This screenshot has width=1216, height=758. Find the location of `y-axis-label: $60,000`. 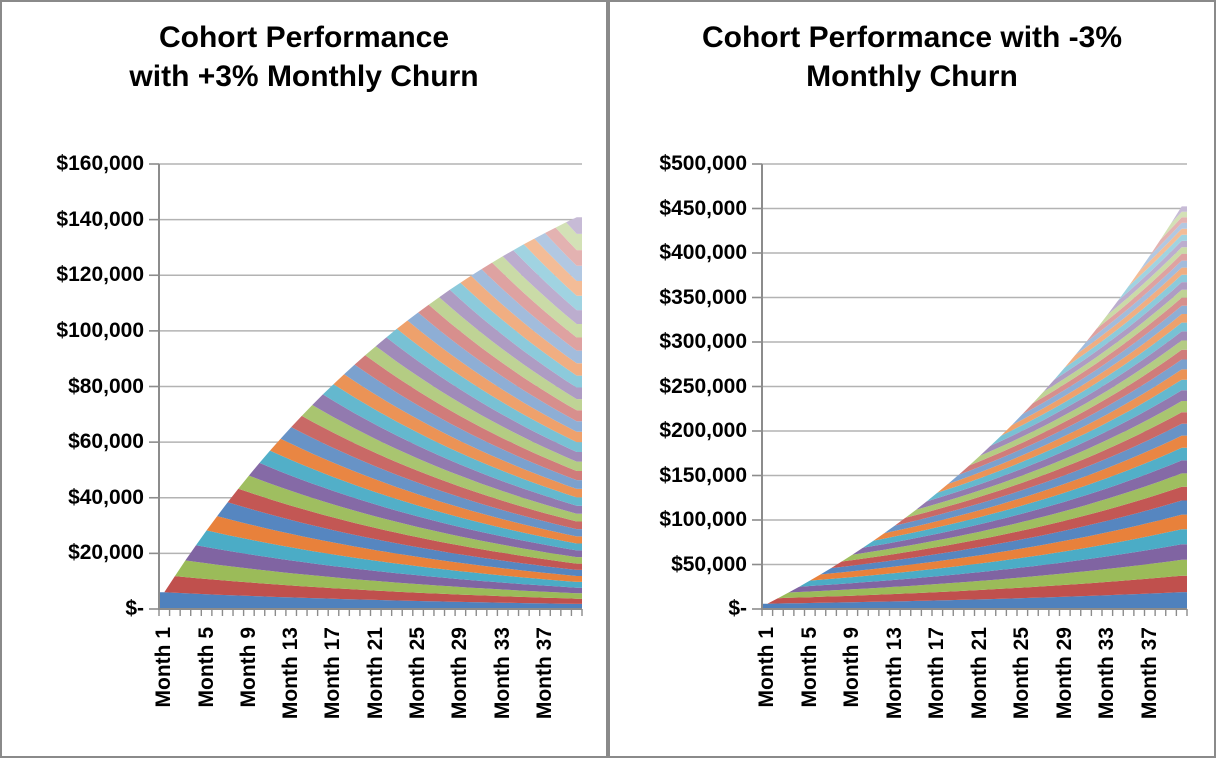

y-axis-label: $60,000 is located at coordinates (106, 442).